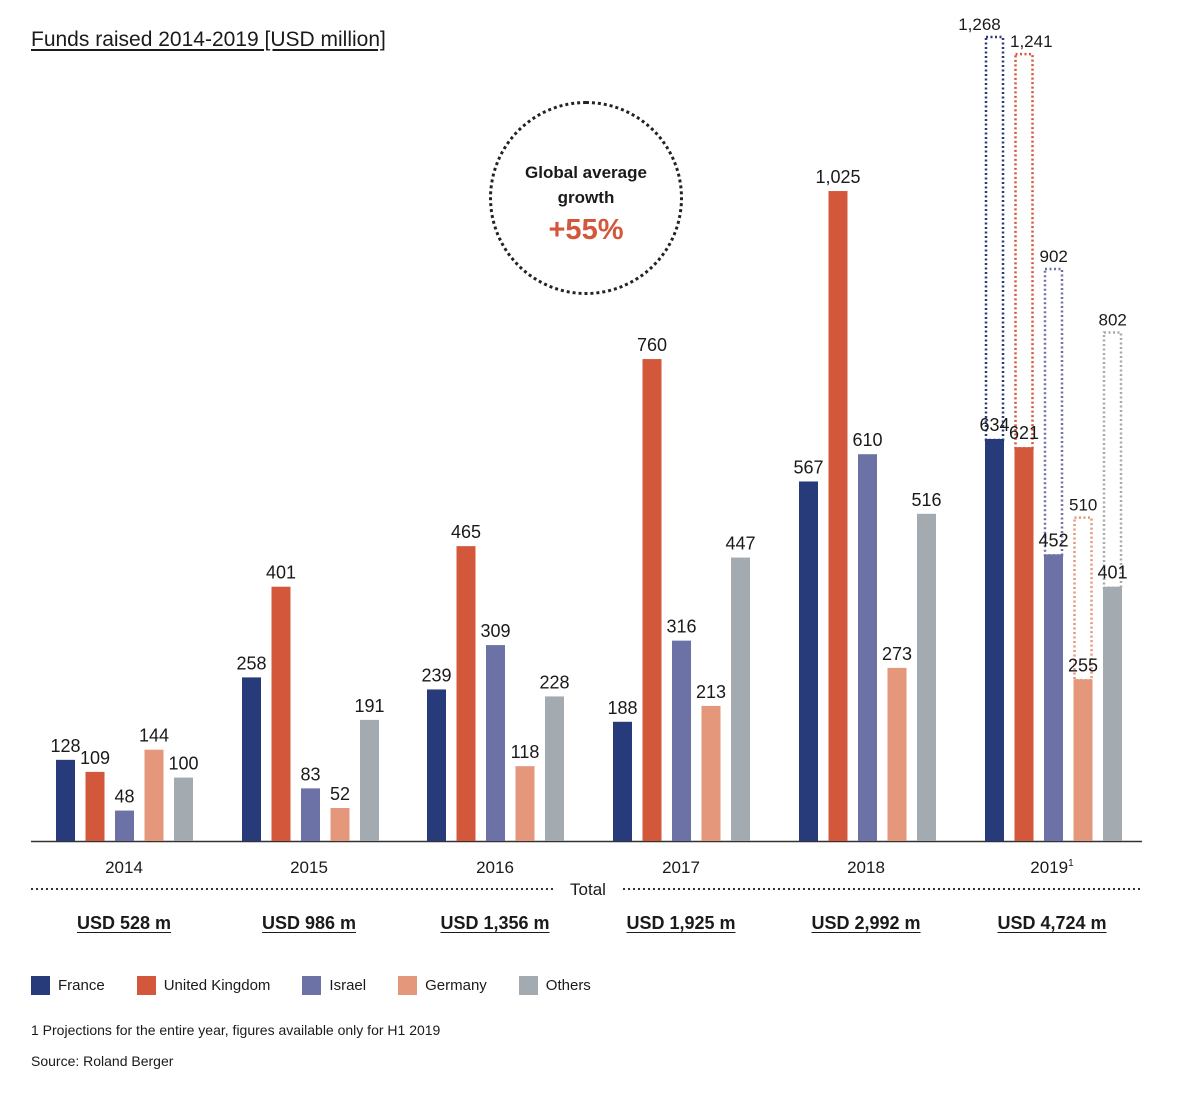  What do you see at coordinates (208, 39) in the screenshot?
I see `chart-title: Funds raised 2014-2019 [USD million]` at bounding box center [208, 39].